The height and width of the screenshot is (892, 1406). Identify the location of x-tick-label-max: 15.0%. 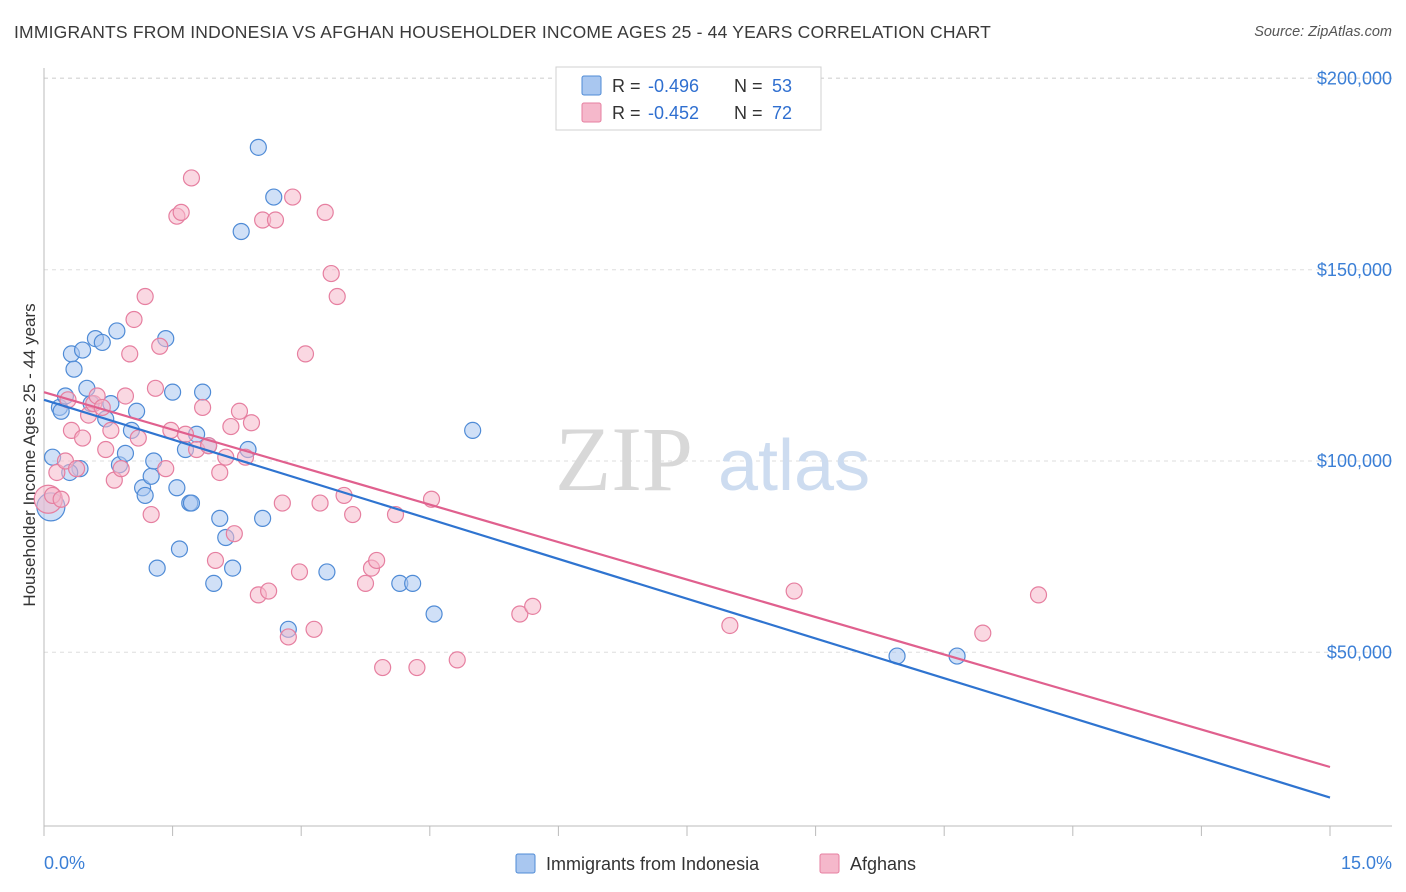
(1366, 863).